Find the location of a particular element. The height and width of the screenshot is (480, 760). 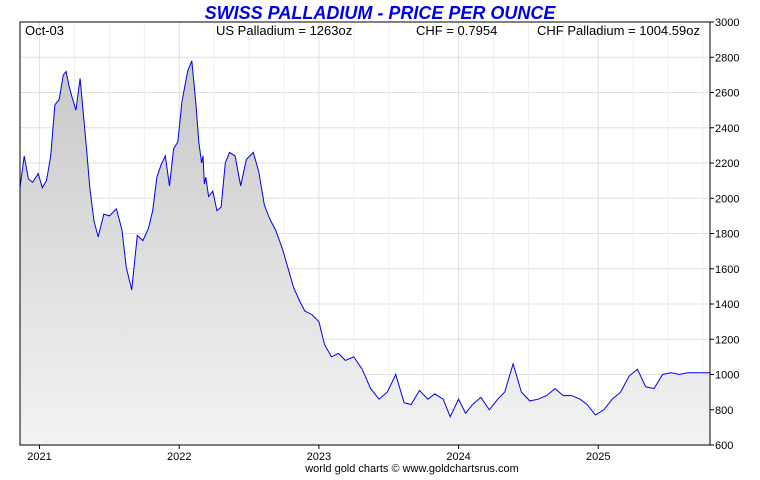

y-tick-label: 800 is located at coordinates (724, 411).